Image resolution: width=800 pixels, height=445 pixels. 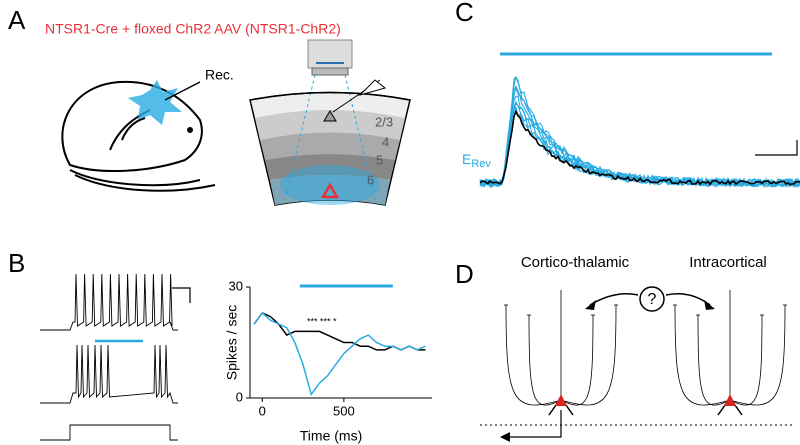 I want to click on erev-sub: Rev, so click(x=481, y=164).